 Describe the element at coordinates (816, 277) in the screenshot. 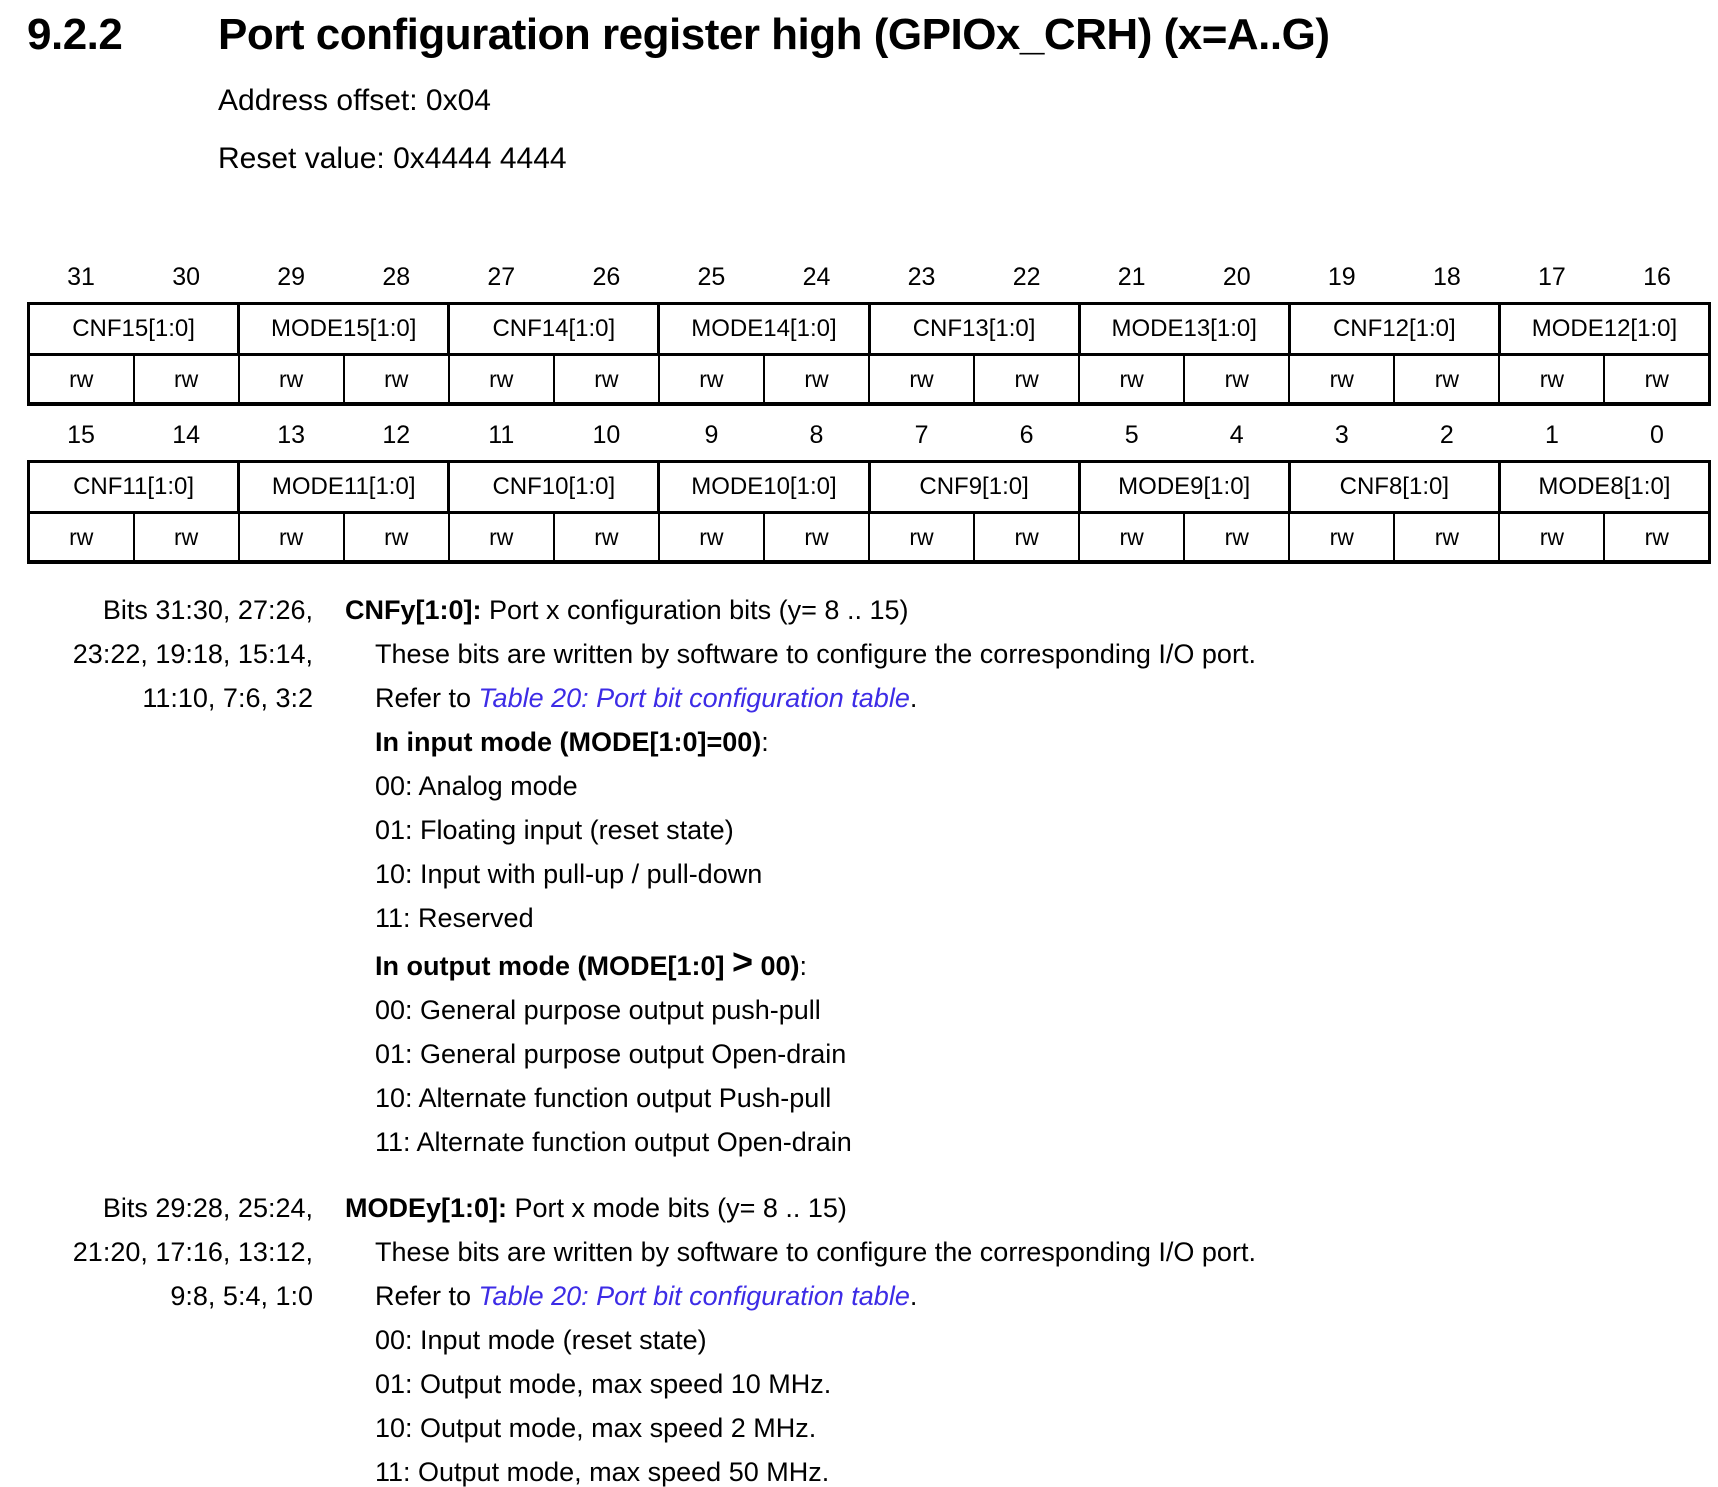

I see `bit-number-cell: 24` at that location.